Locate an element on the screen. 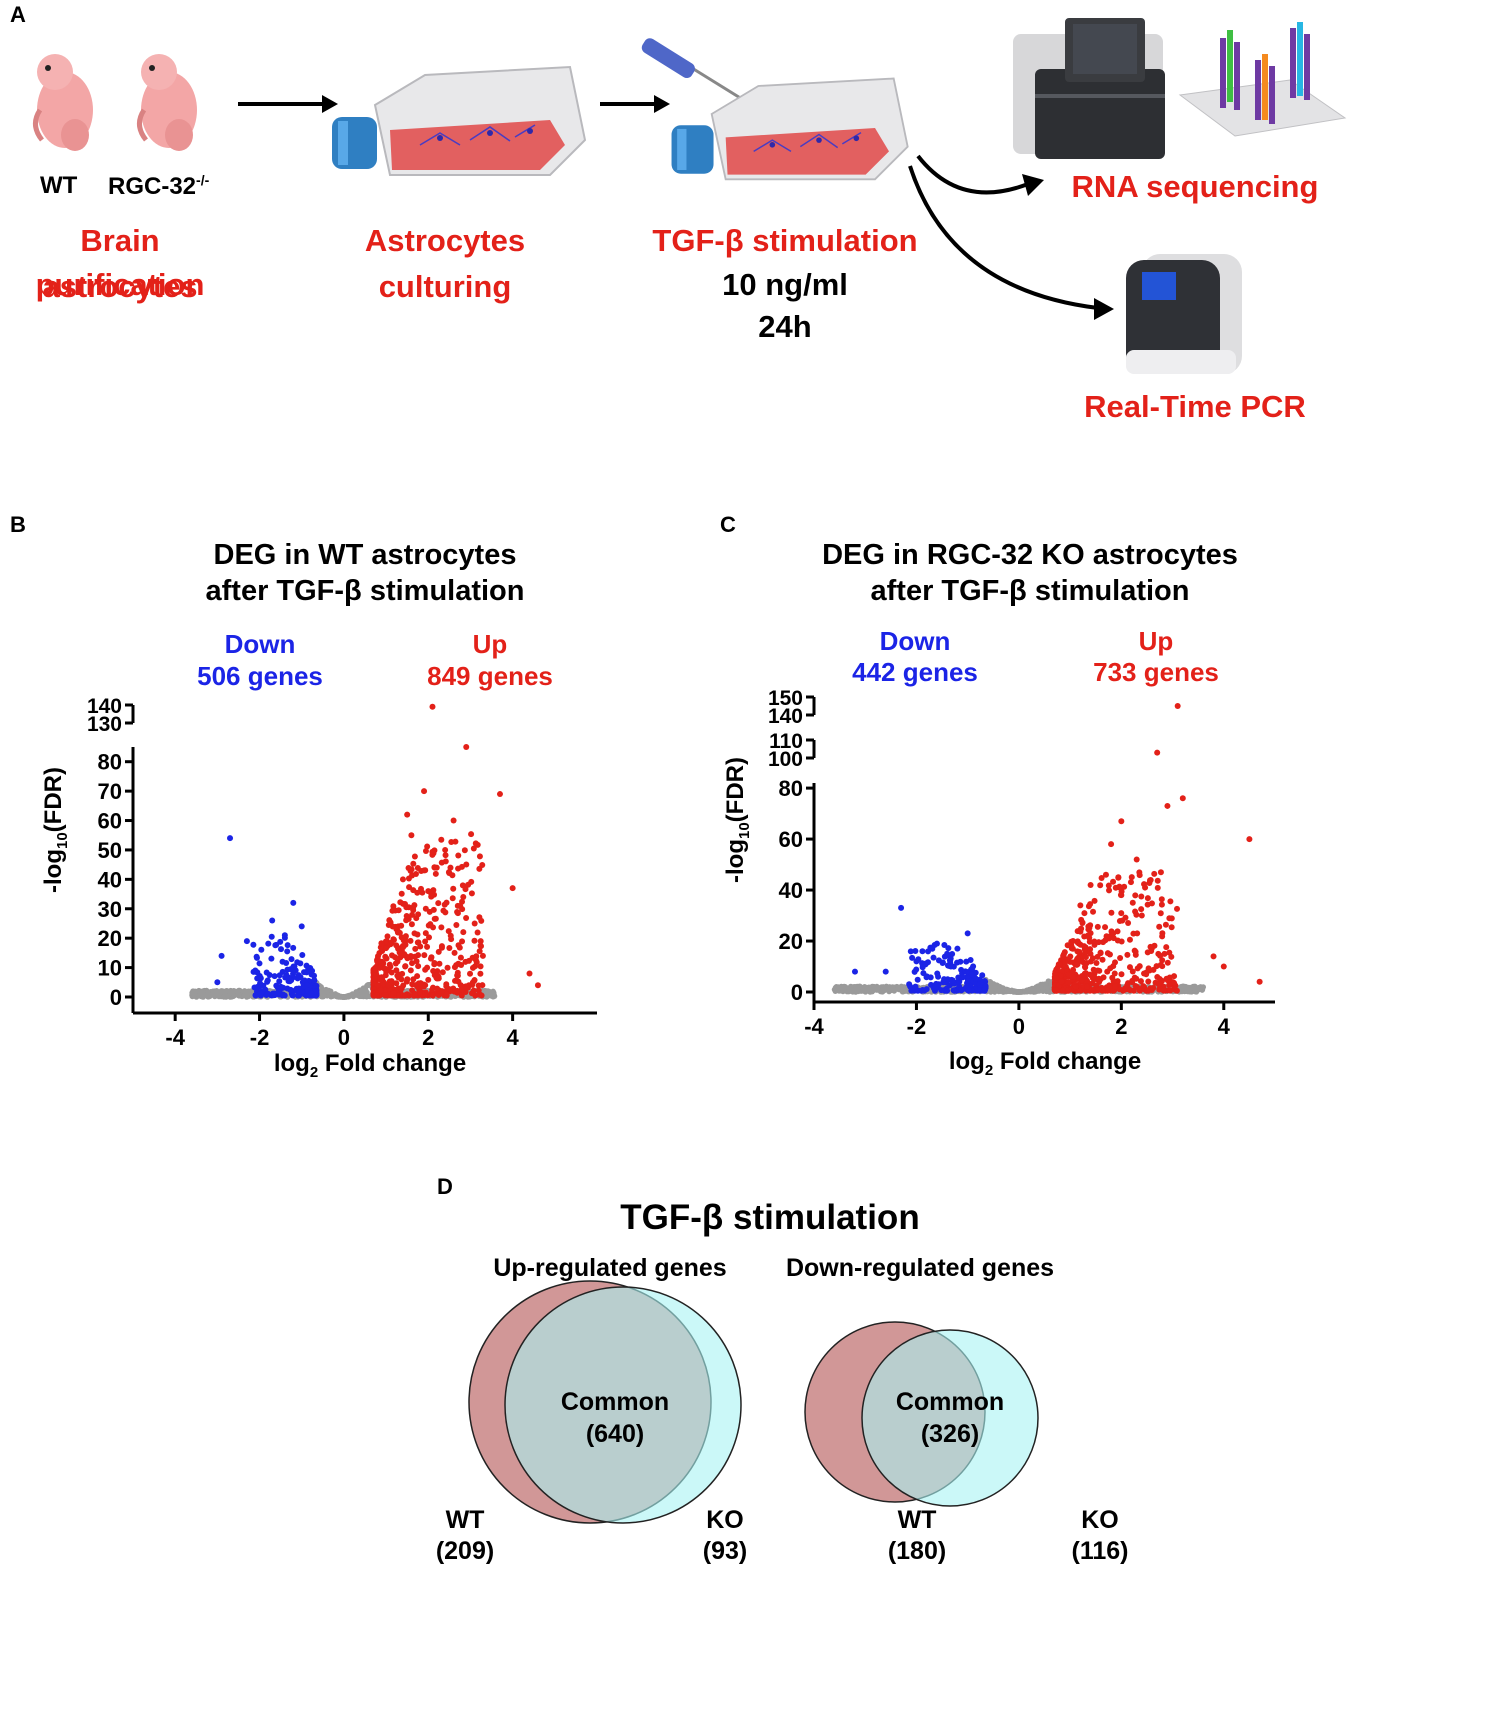  venn-down-ko-label: KO is located at coordinates (1100, 1520).